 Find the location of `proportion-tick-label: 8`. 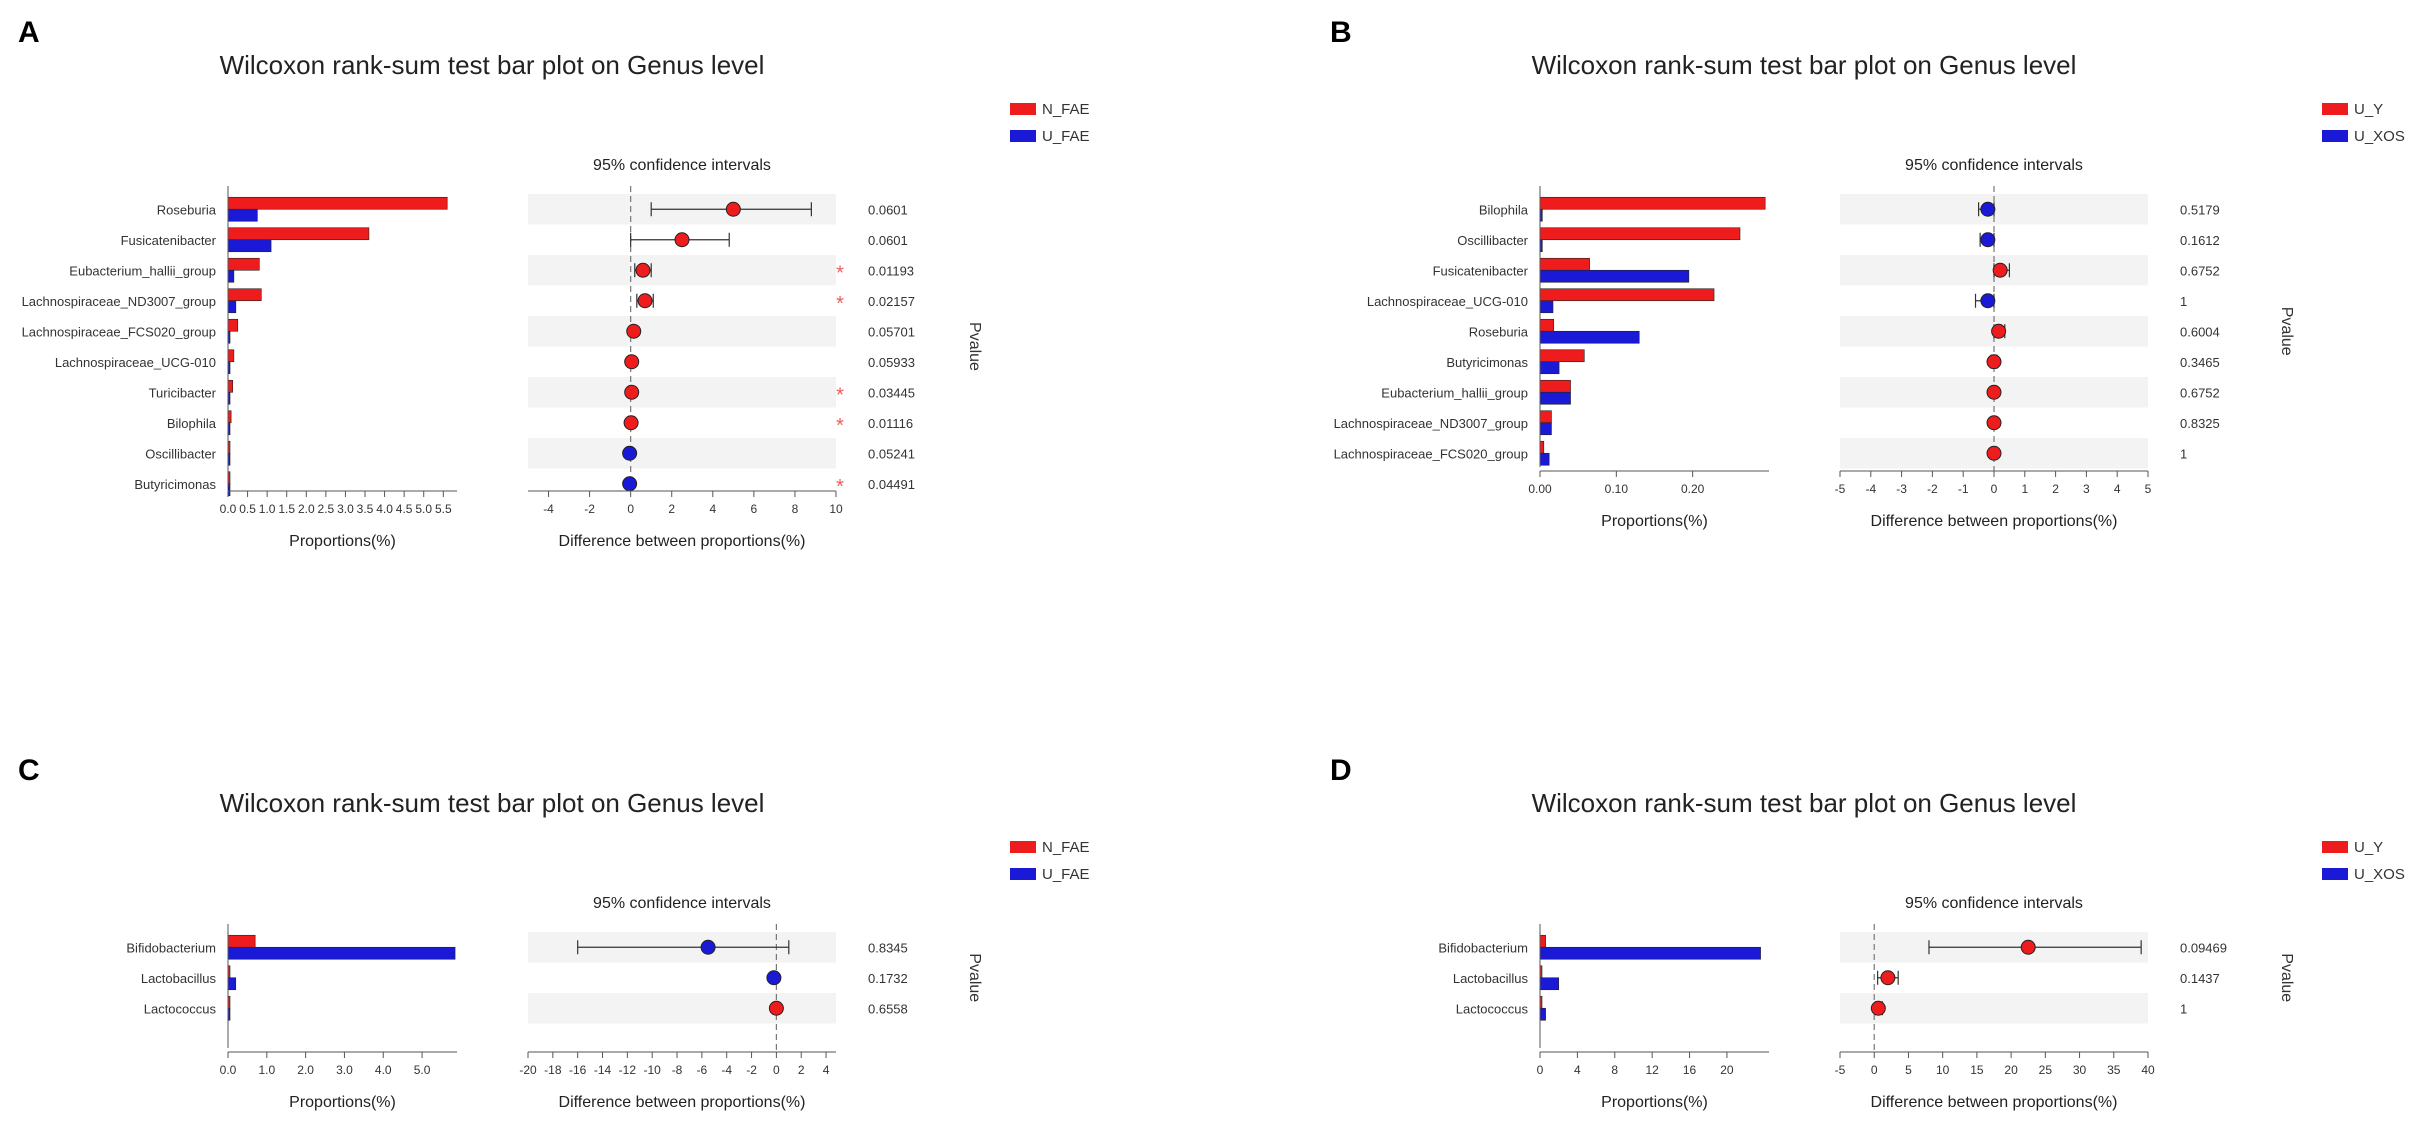

proportion-tick-label: 8 is located at coordinates (1614, 1070).